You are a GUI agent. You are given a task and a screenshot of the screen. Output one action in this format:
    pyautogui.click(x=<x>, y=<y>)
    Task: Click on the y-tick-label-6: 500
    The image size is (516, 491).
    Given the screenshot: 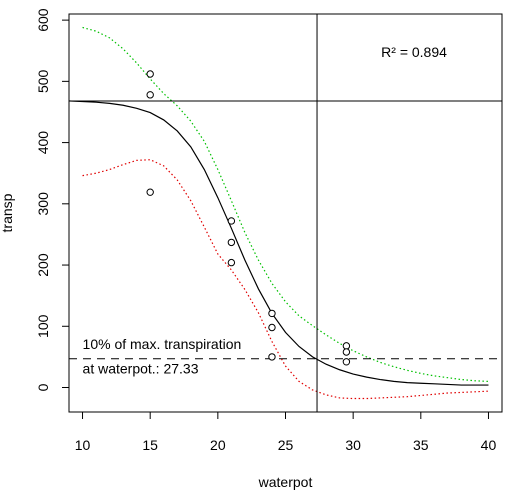 What is the action you would take?
    pyautogui.click(x=43, y=81)
    